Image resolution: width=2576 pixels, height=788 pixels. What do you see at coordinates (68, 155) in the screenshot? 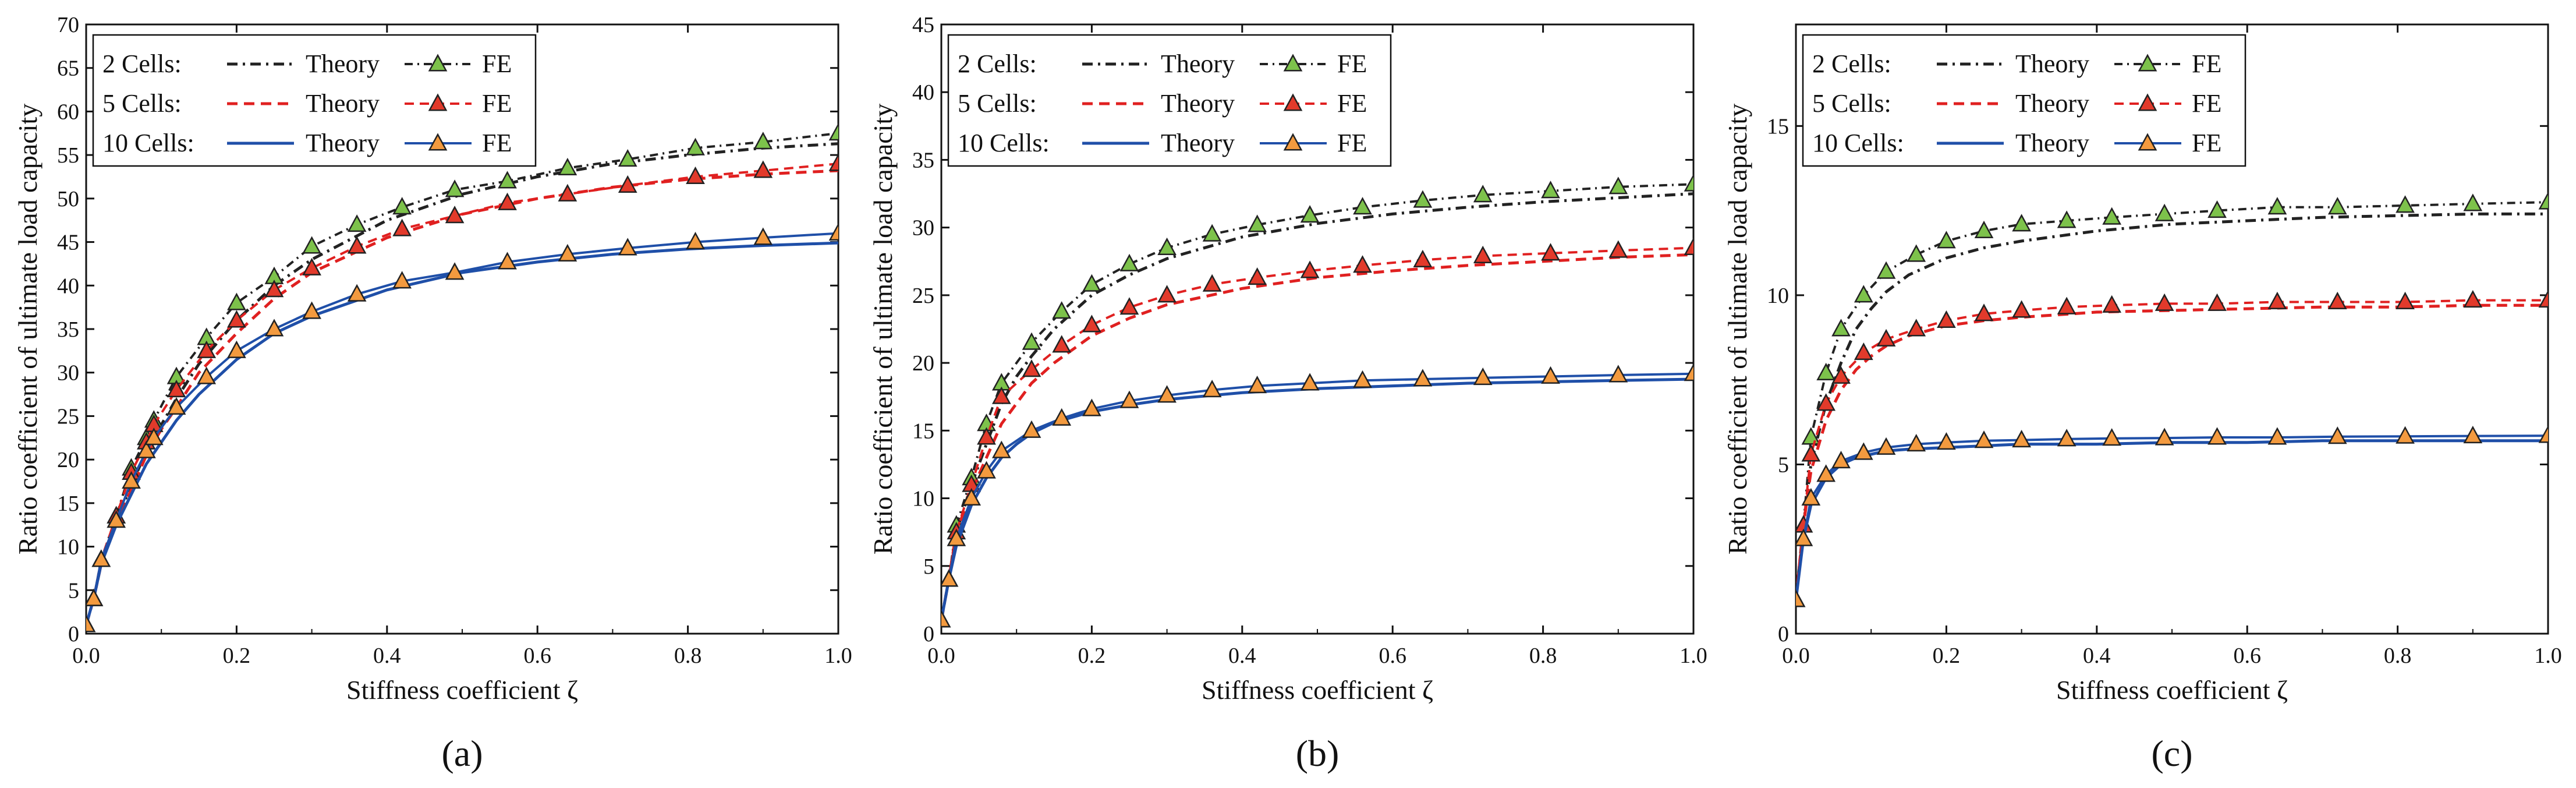
I see `panel-a-ytick-label: 55` at bounding box center [68, 155].